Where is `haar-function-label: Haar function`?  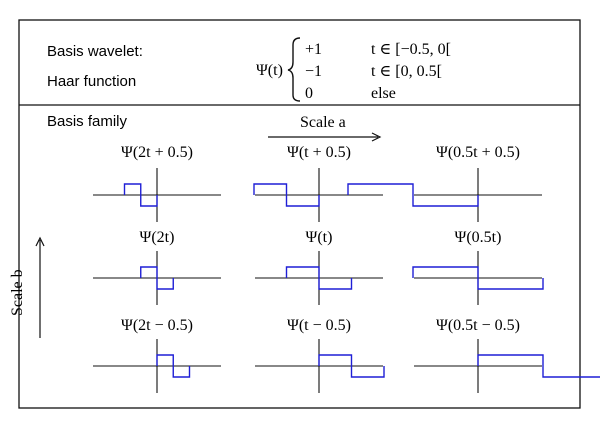
haar-function-label: Haar function is located at coordinates (91, 81).